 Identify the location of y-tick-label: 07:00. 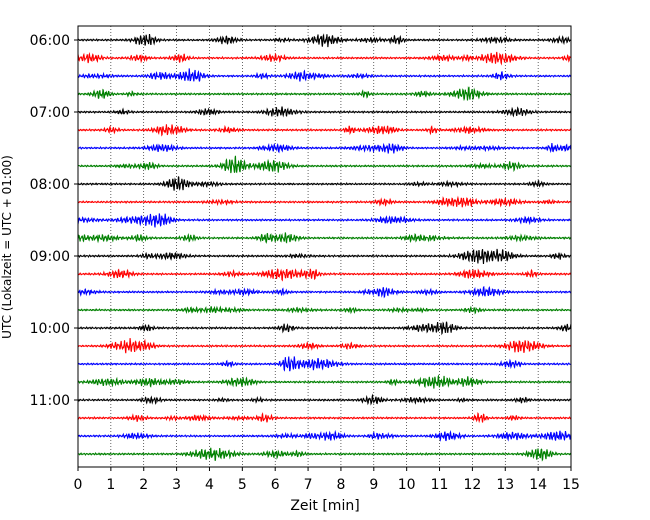
(50, 113).